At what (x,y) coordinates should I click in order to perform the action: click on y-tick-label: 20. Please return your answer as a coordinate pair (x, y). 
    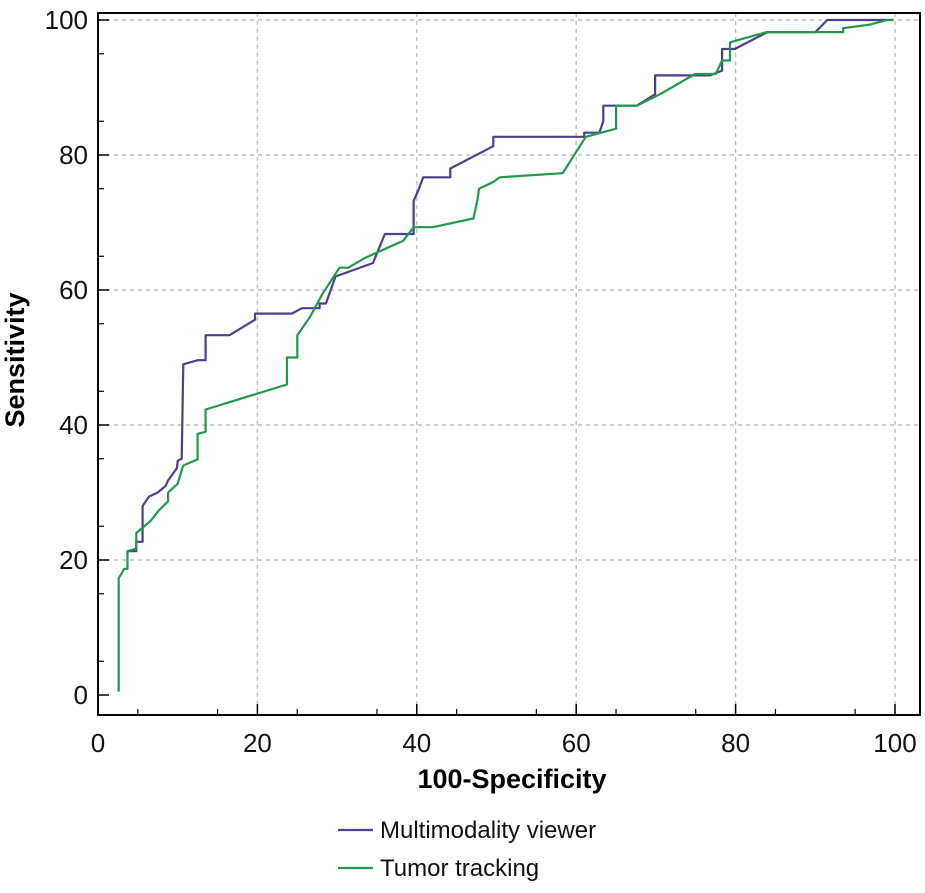
    Looking at the image, I should click on (73, 560).